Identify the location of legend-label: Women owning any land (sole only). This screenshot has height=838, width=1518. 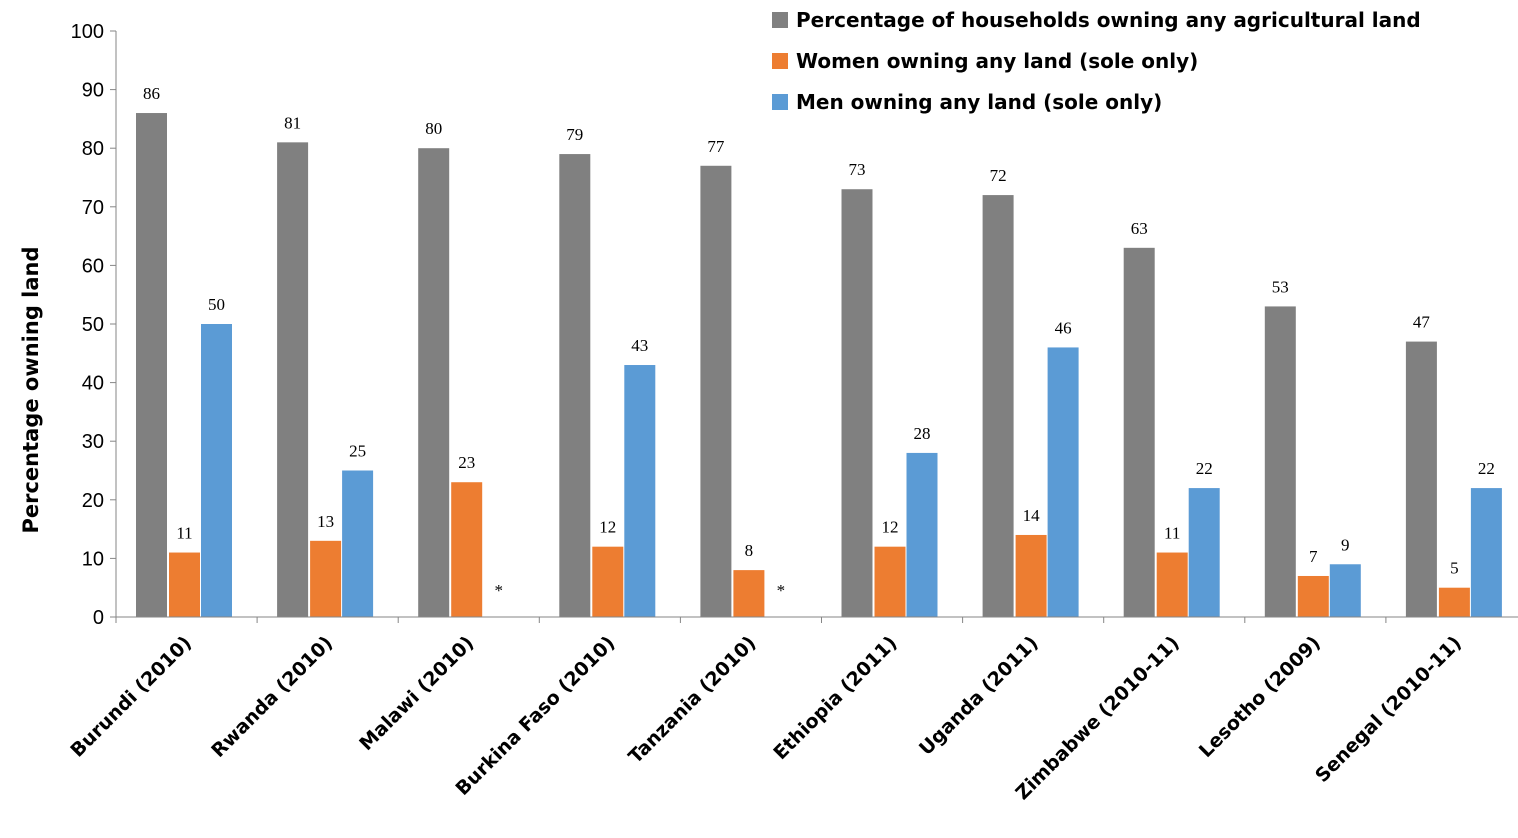
(997, 61).